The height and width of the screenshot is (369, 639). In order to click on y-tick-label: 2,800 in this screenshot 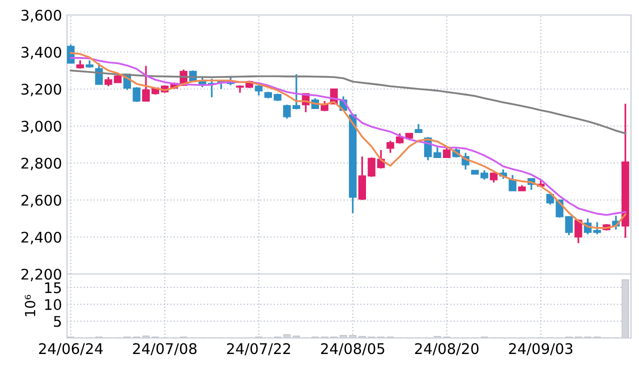, I will do `click(41, 164)`.